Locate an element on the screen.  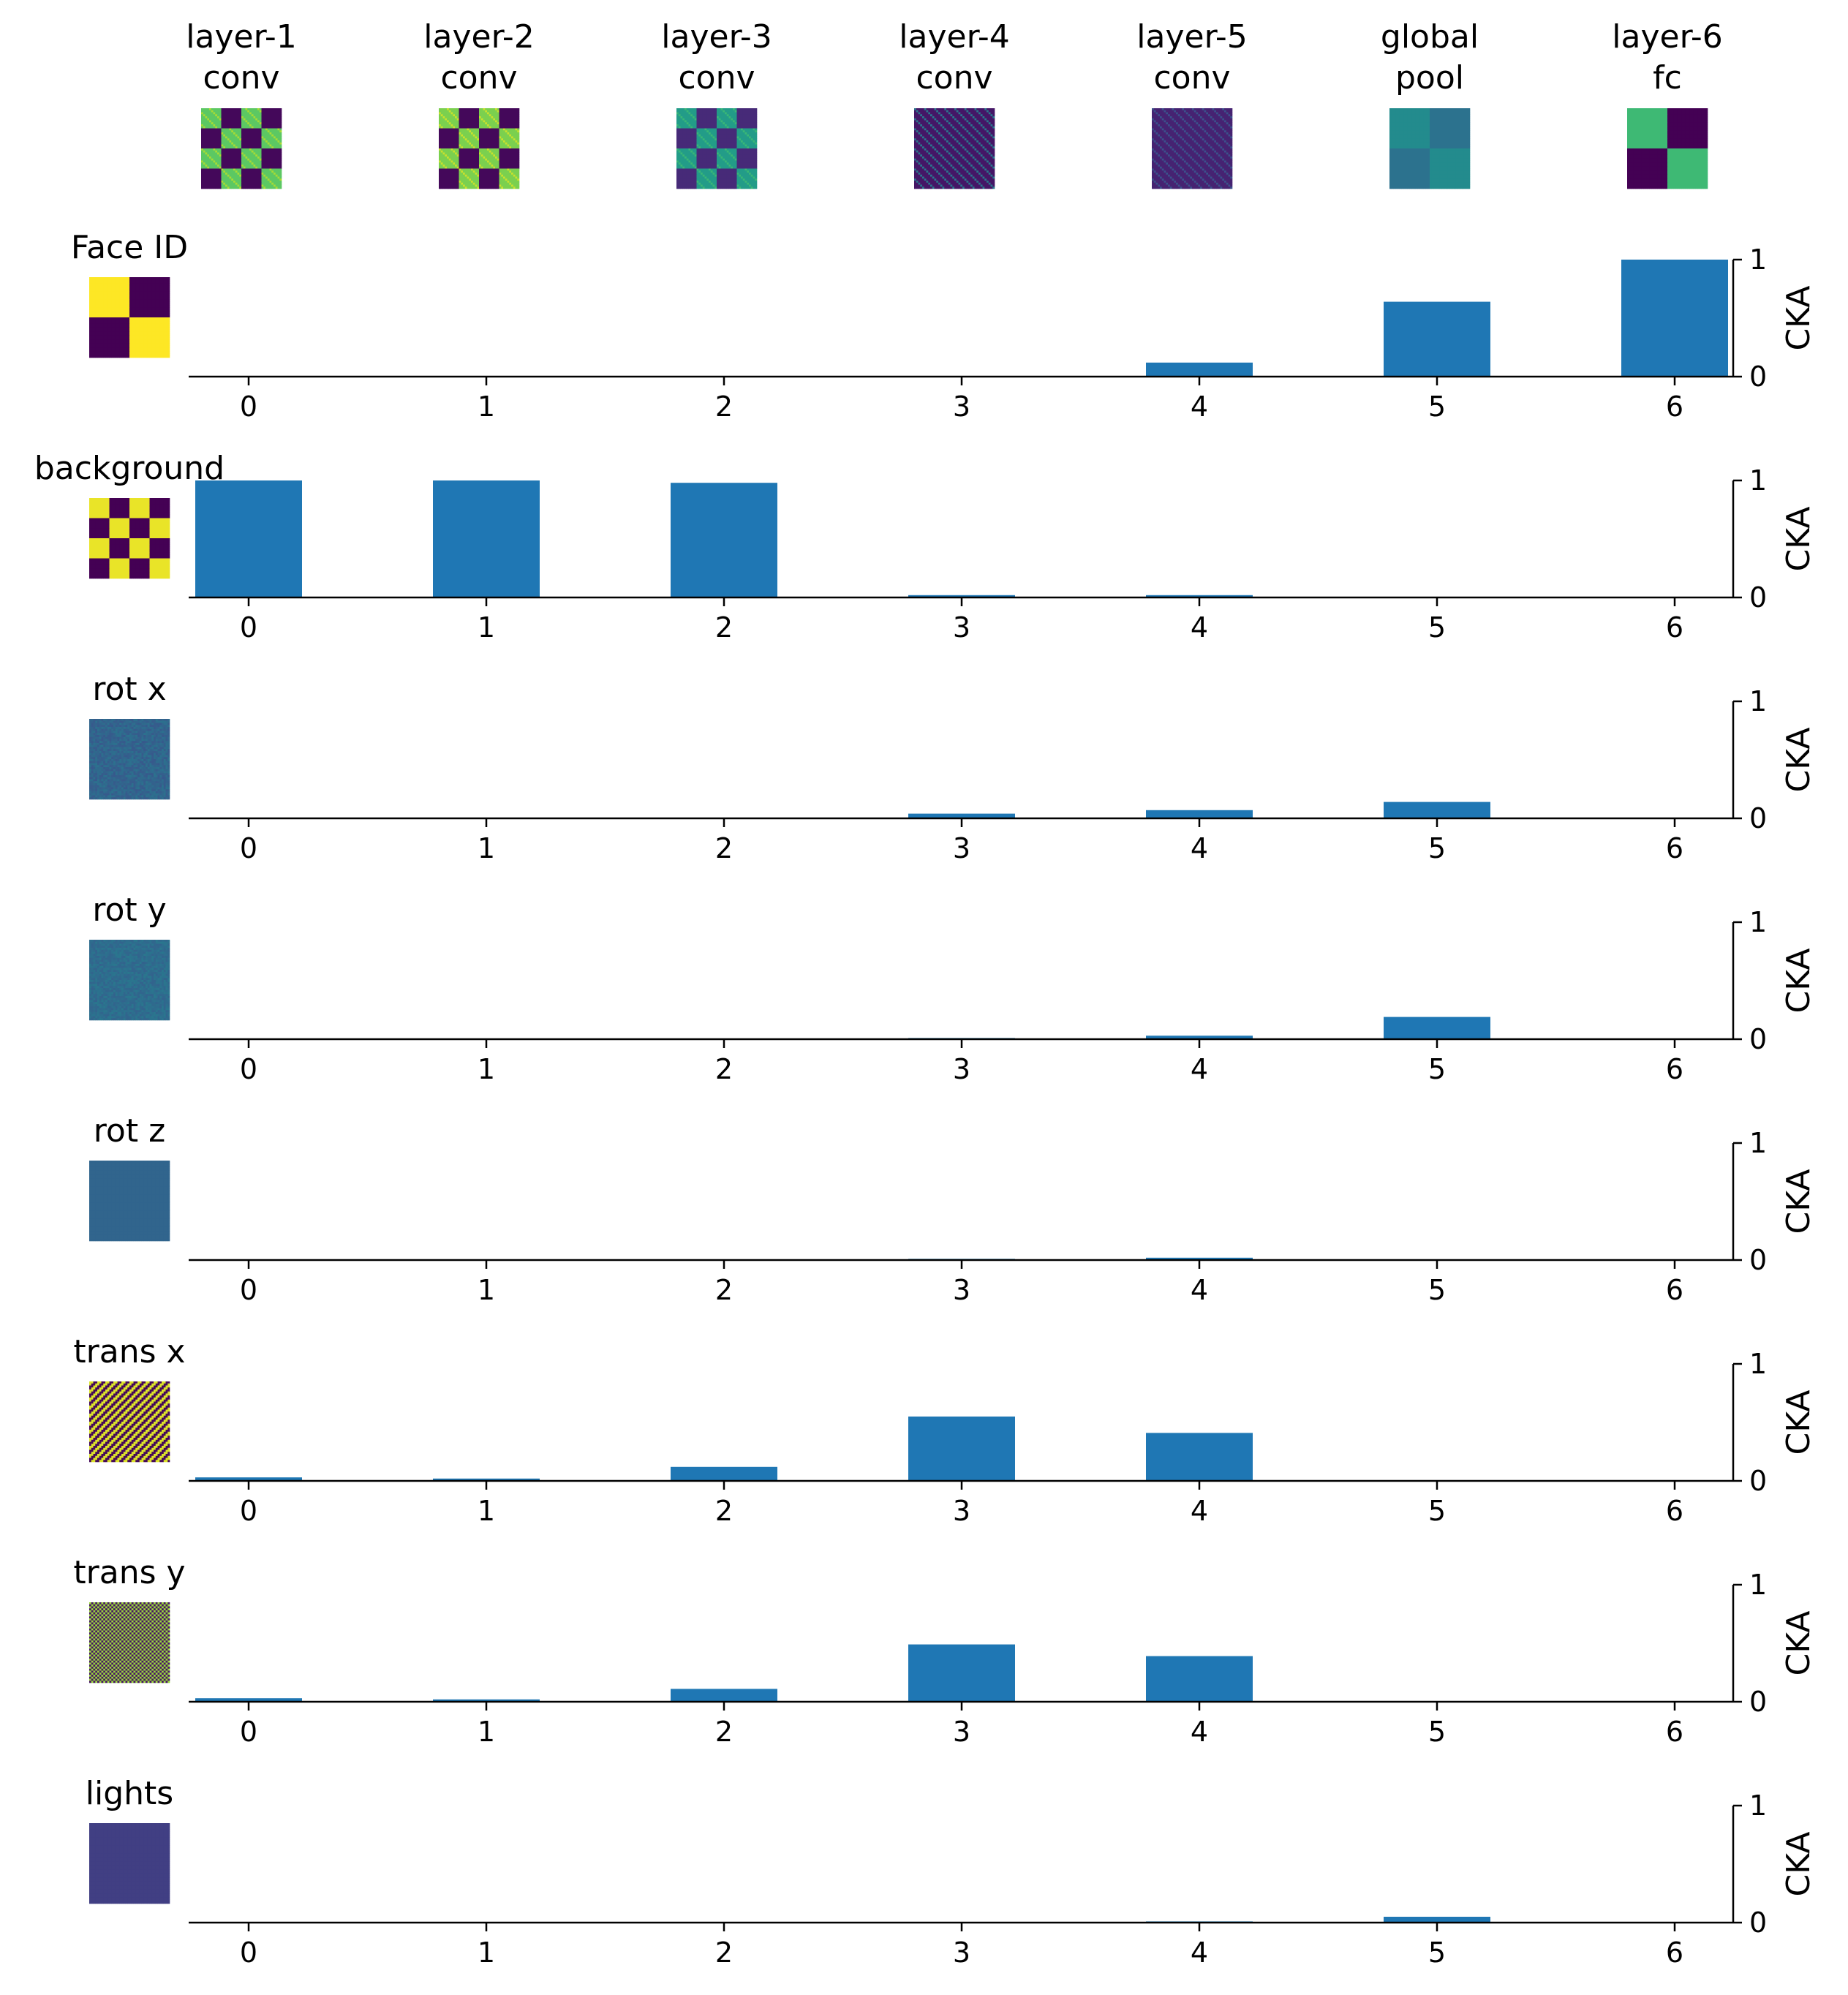
cka-panel: lights 0 1 2 3 4 5 6 0 1 CKA is located at coordinates (952, 1872).